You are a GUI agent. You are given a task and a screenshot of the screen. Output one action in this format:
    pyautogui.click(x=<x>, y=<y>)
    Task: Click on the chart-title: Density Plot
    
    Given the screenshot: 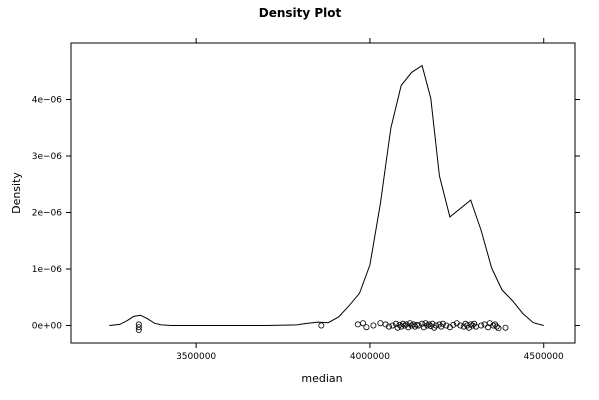 What is the action you would take?
    pyautogui.click(x=300, y=13)
    